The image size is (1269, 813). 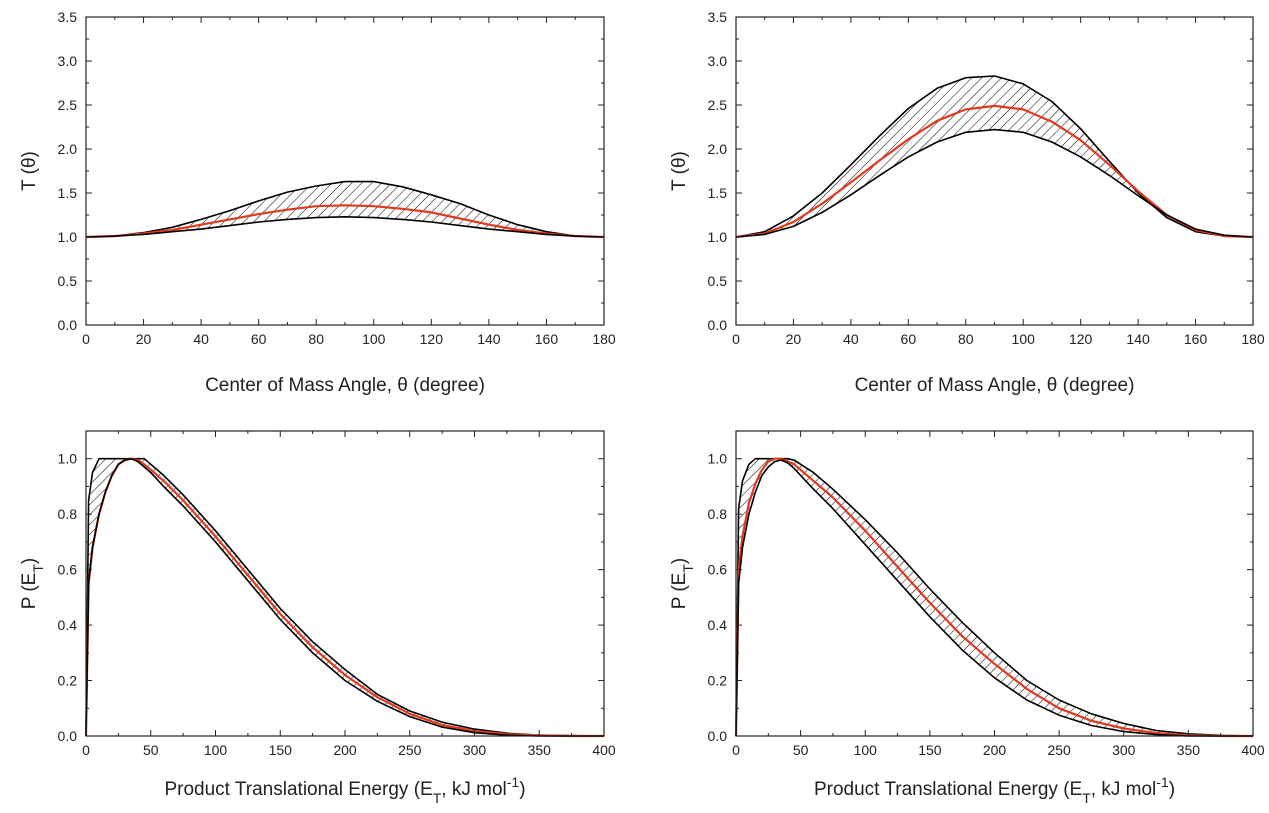 I want to click on x-tick-label: 80, so click(x=316, y=339).